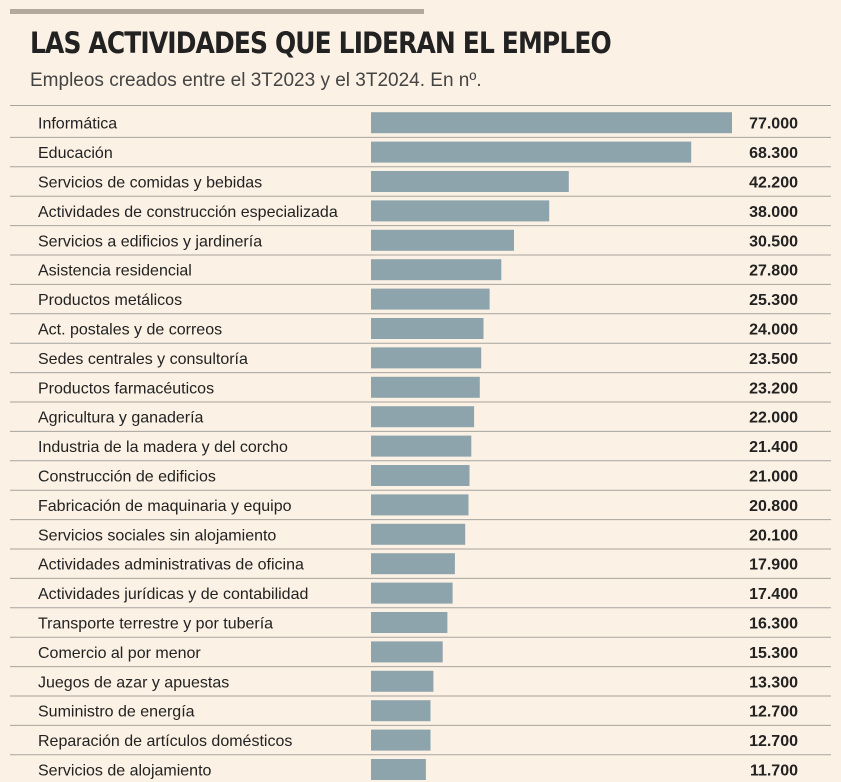  What do you see at coordinates (155, 624) in the screenshot?
I see `category-label: Transporte terrestre y por tubería` at bounding box center [155, 624].